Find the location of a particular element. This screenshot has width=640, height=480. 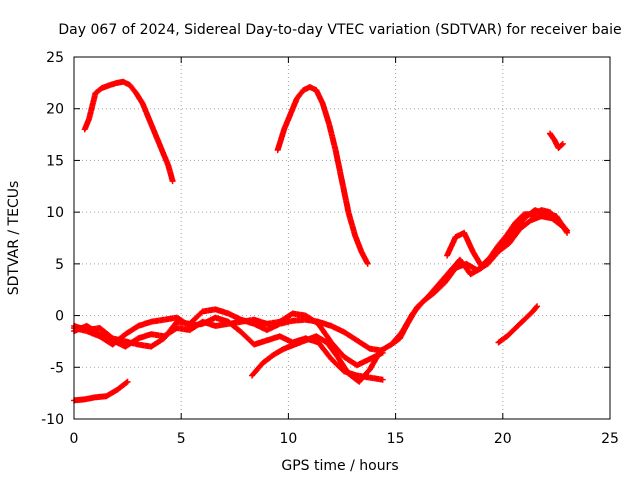

y-axis-label: SDTVAR / TECUs is located at coordinates (14, 238).